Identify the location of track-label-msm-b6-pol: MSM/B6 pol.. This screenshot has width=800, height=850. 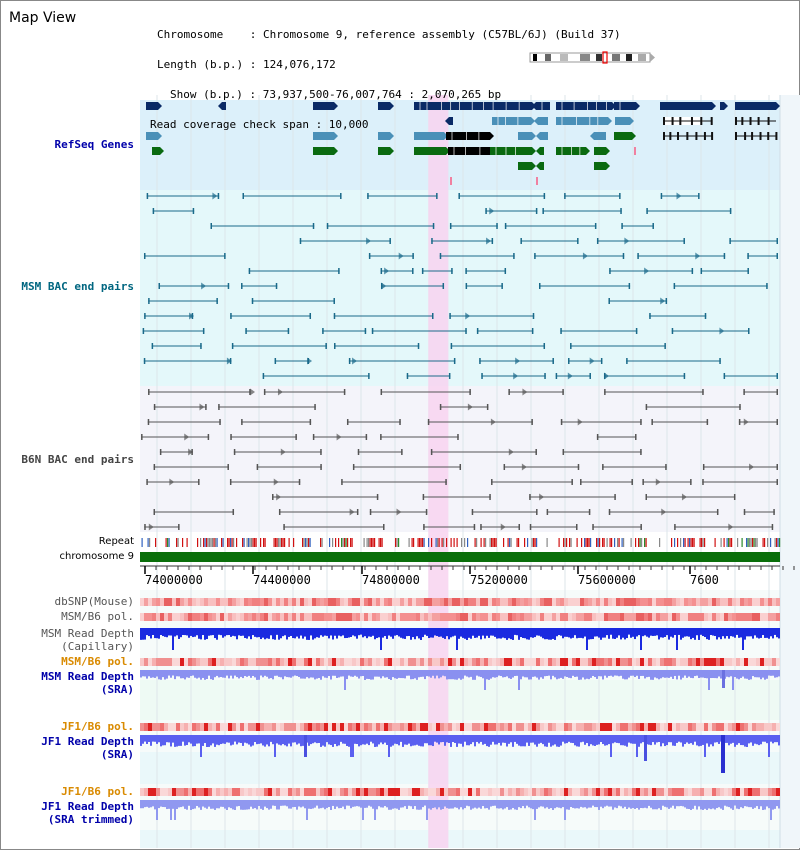
(97, 616).